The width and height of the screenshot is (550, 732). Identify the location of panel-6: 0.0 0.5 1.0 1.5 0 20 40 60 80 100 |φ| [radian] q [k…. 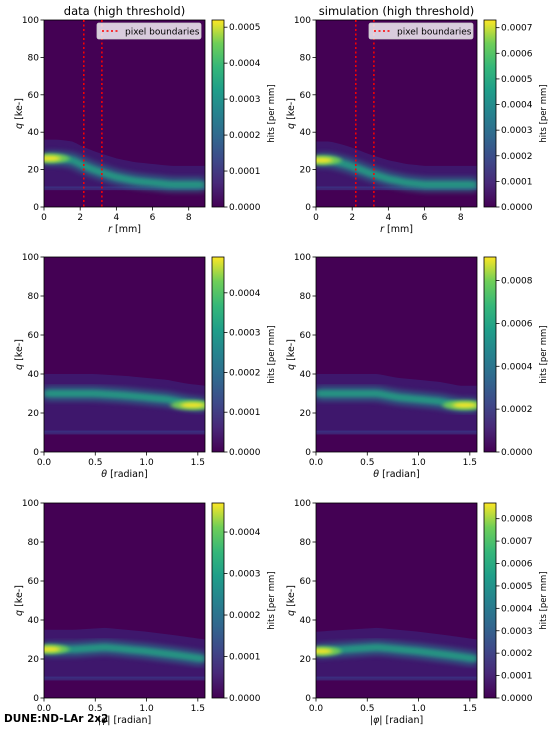
(417, 612).